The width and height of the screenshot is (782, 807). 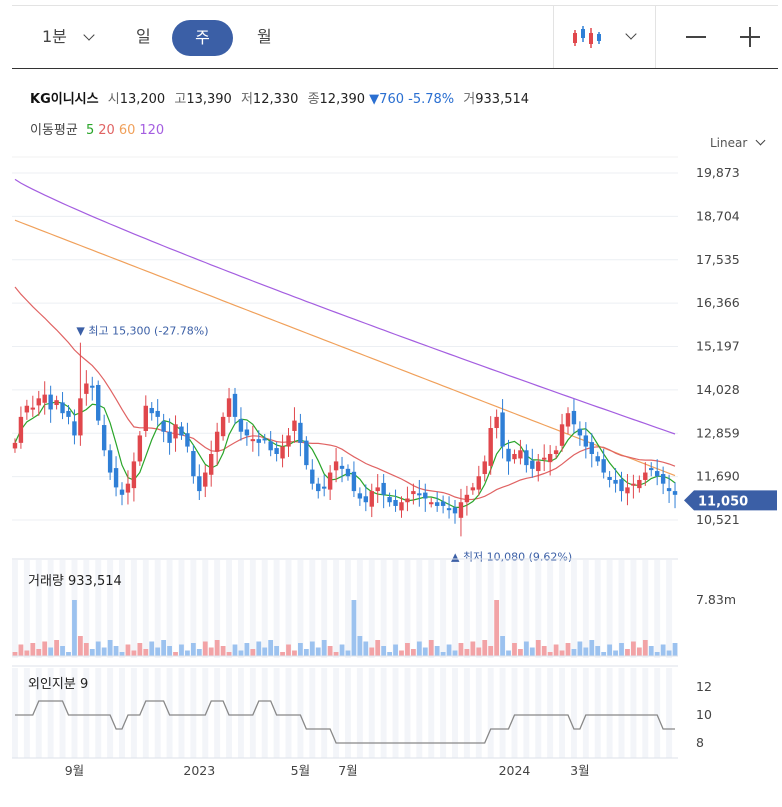 I want to click on tab-day: 일, so click(x=143, y=36).